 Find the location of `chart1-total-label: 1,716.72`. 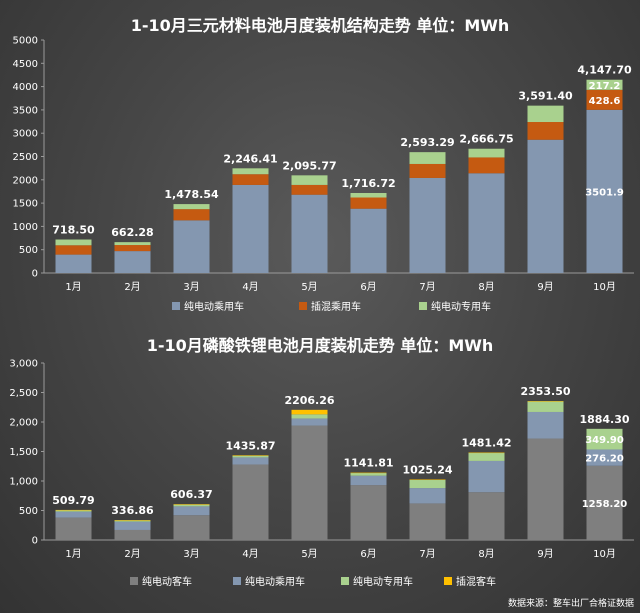

chart1-total-label: 1,716.72 is located at coordinates (368, 183).